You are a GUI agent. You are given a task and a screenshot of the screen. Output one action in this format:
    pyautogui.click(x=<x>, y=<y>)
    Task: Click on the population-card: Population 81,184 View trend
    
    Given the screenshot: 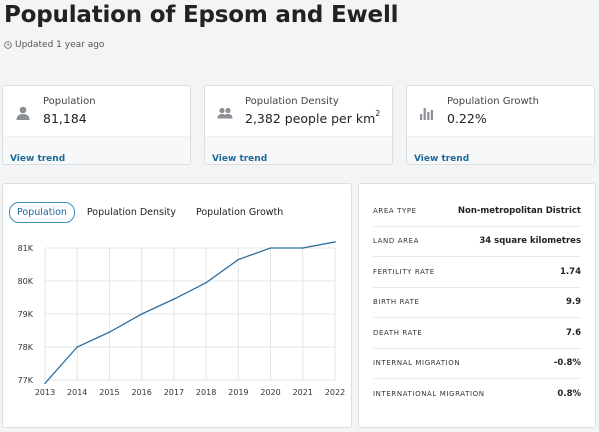 What is the action you would take?
    pyautogui.click(x=96, y=125)
    